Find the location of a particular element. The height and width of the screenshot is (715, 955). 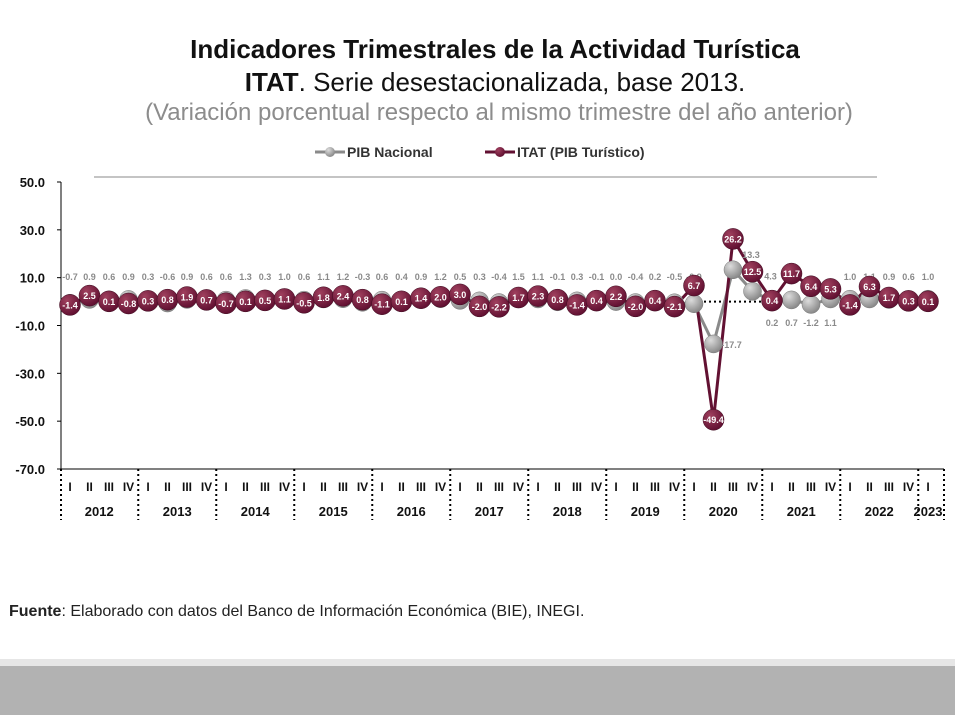

subtitle-bold: ITAT is located at coordinates (271, 82).